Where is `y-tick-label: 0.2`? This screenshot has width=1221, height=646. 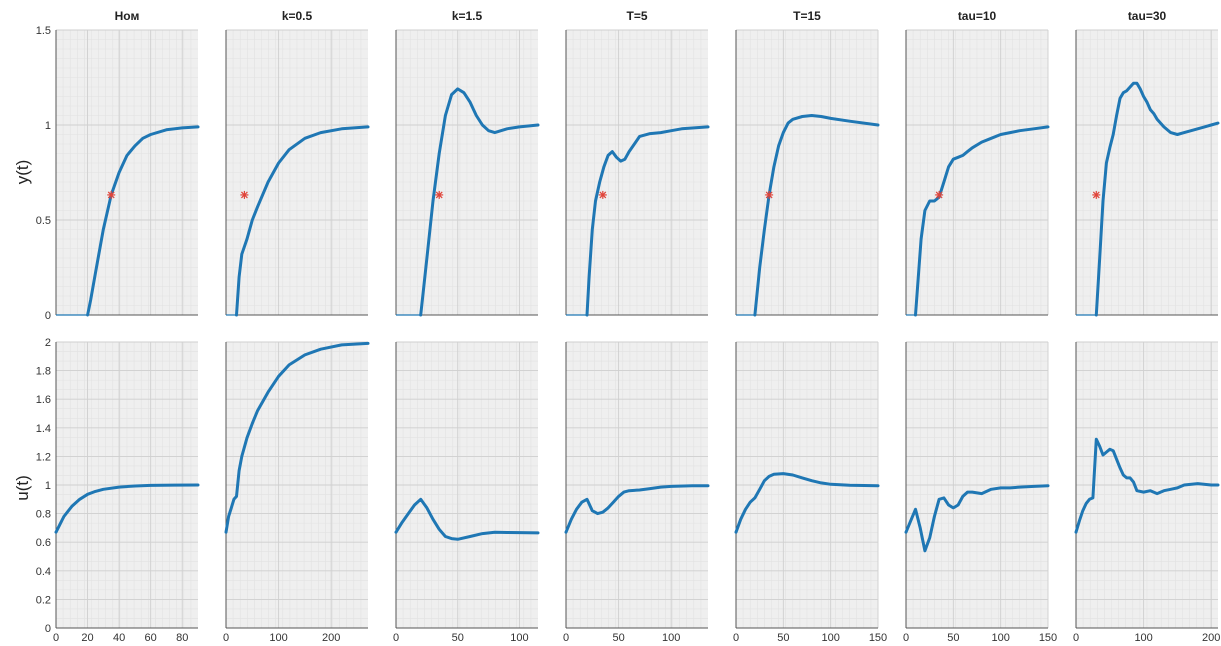 y-tick-label: 0.2 is located at coordinates (43, 600).